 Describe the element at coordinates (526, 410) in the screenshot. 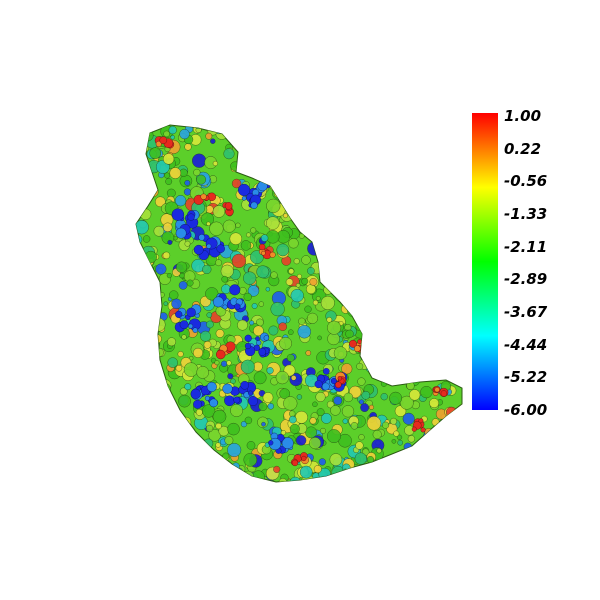

I see `colorbar-tick-label: -6.00` at that location.